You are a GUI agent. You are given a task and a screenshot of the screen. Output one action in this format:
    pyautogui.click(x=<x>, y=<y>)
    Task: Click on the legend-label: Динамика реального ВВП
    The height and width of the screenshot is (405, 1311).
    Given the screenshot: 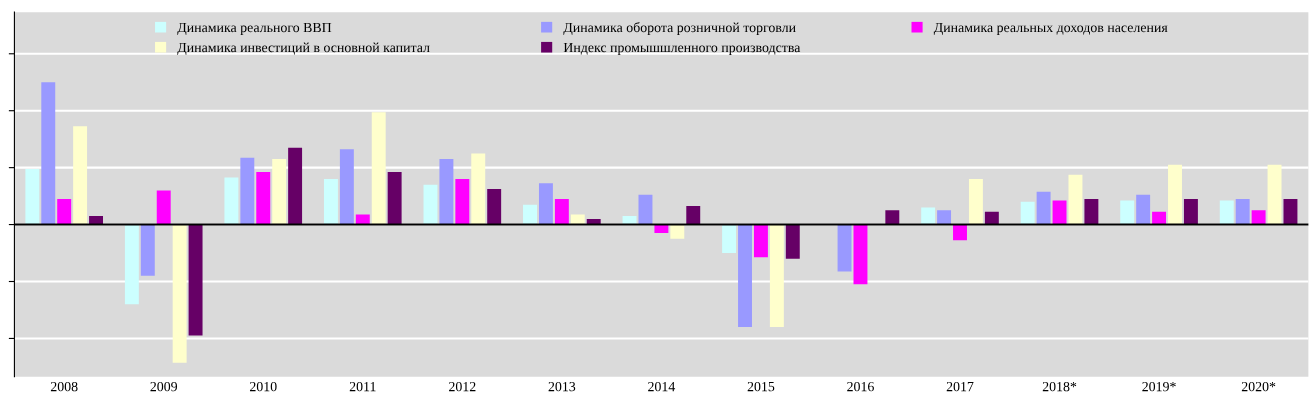 What is the action you would take?
    pyautogui.click(x=254, y=28)
    